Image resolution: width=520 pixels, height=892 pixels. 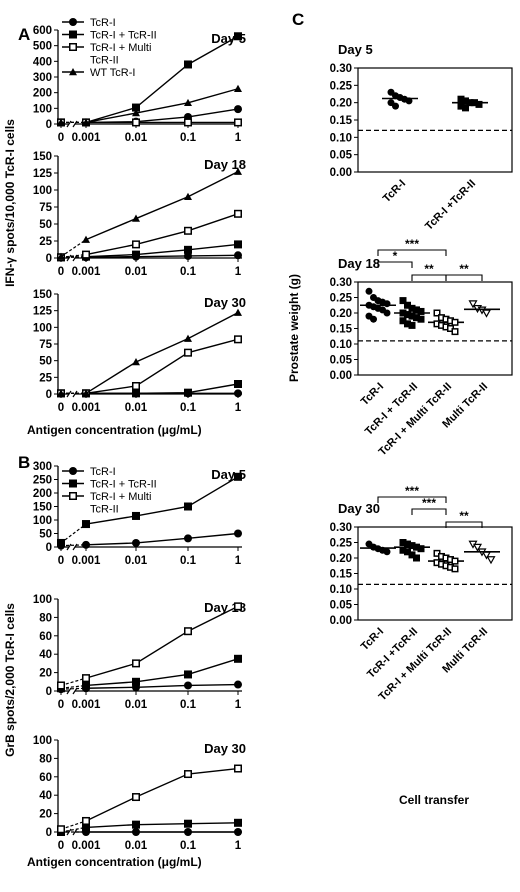 What do you see at coordinates (429, 269) in the screenshot?
I see `significance-label: **` at bounding box center [429, 269].